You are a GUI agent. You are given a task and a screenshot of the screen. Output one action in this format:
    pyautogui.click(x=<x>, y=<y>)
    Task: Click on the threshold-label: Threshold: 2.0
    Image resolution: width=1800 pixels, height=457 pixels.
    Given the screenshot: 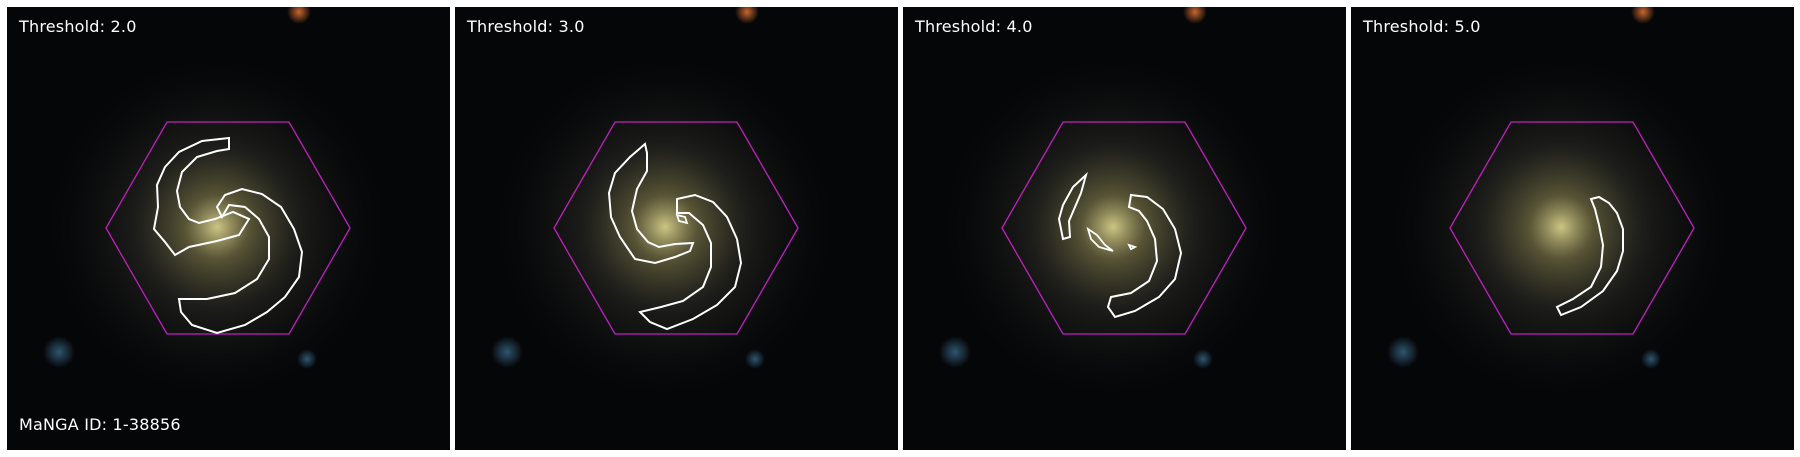 What is the action you would take?
    pyautogui.click(x=78, y=26)
    